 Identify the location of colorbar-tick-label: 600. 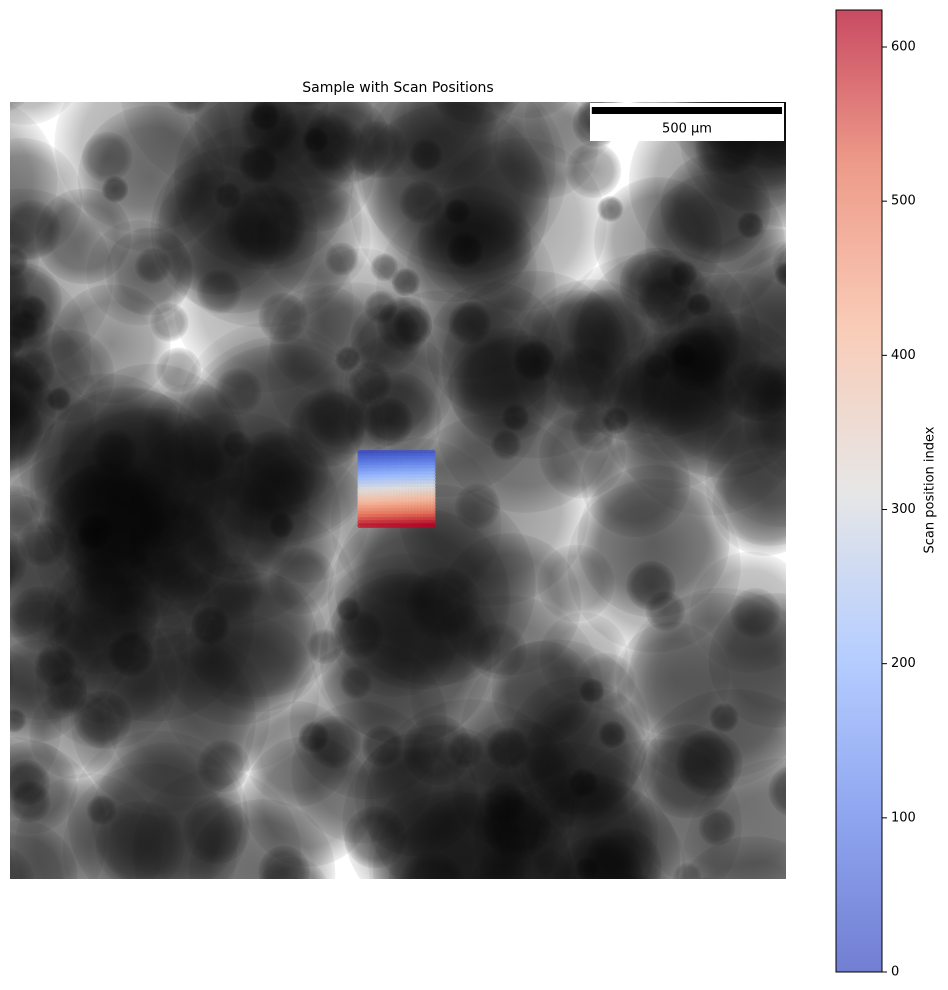
(903, 47).